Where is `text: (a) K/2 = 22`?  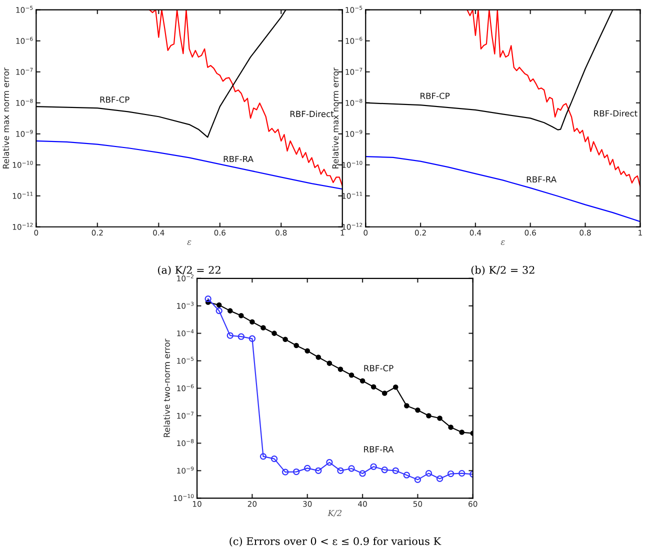
text: (a) K/2 = 22 is located at coordinates (189, 271).